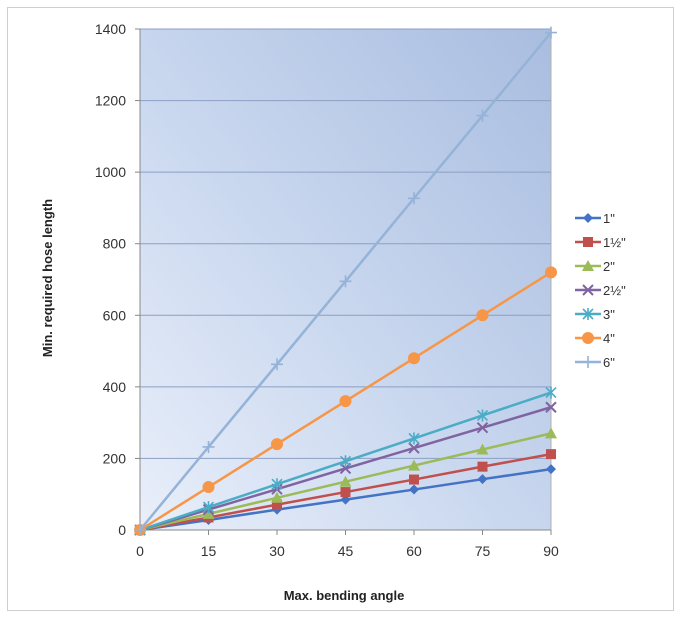 This screenshot has height=618, width=681. What do you see at coordinates (110, 101) in the screenshot?
I see `y-tick-label: 1200` at bounding box center [110, 101].